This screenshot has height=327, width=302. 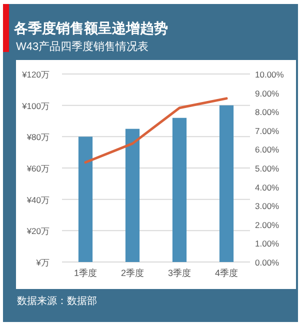 I want to click on y2-tick-label: 1.00%, so click(x=267, y=243).